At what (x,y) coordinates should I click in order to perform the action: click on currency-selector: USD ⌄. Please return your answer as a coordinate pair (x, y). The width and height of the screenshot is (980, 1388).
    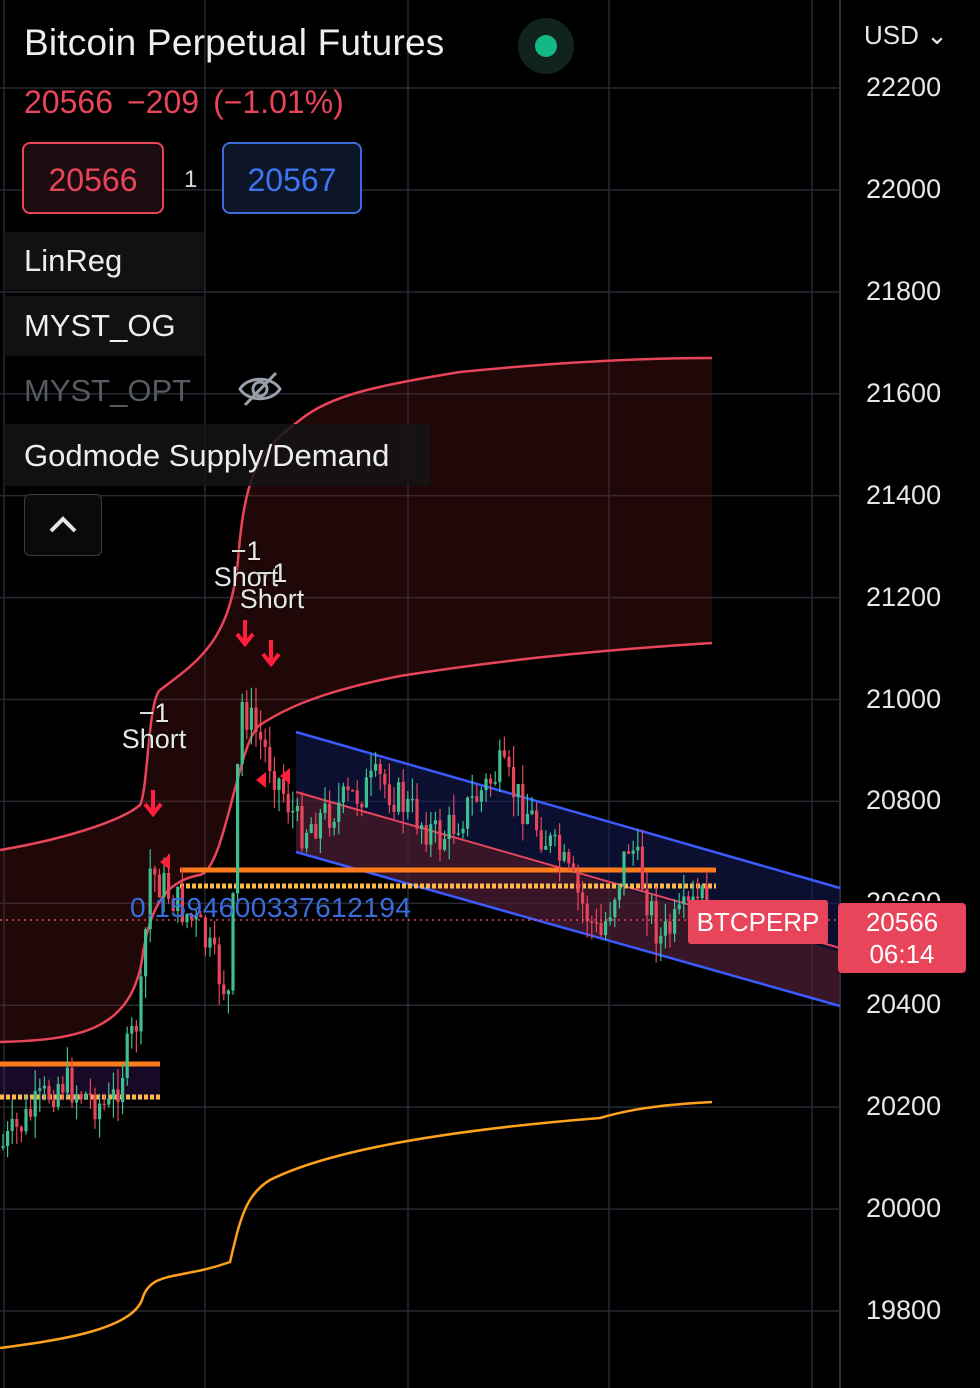
    Looking at the image, I should click on (906, 35).